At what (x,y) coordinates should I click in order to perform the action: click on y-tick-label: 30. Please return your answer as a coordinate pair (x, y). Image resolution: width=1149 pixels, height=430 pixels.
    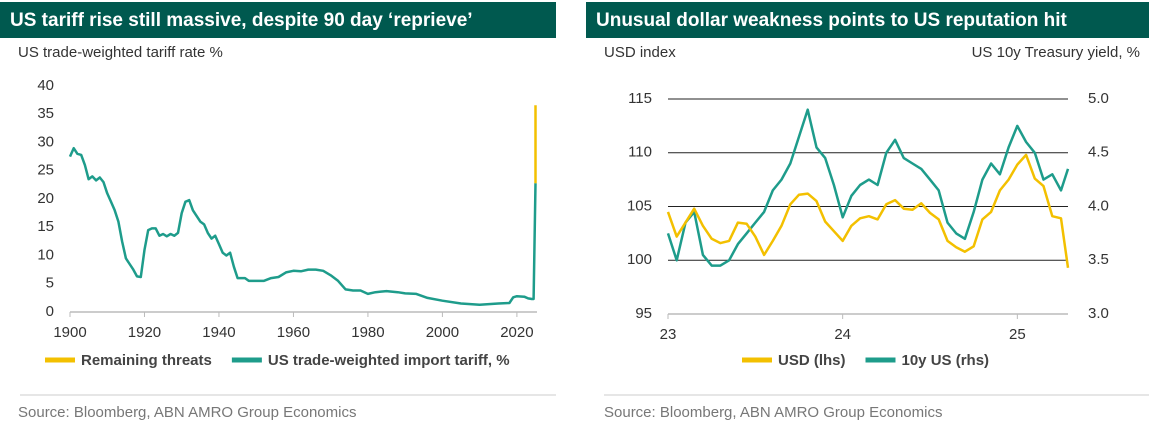
    Looking at the image, I should click on (45, 141).